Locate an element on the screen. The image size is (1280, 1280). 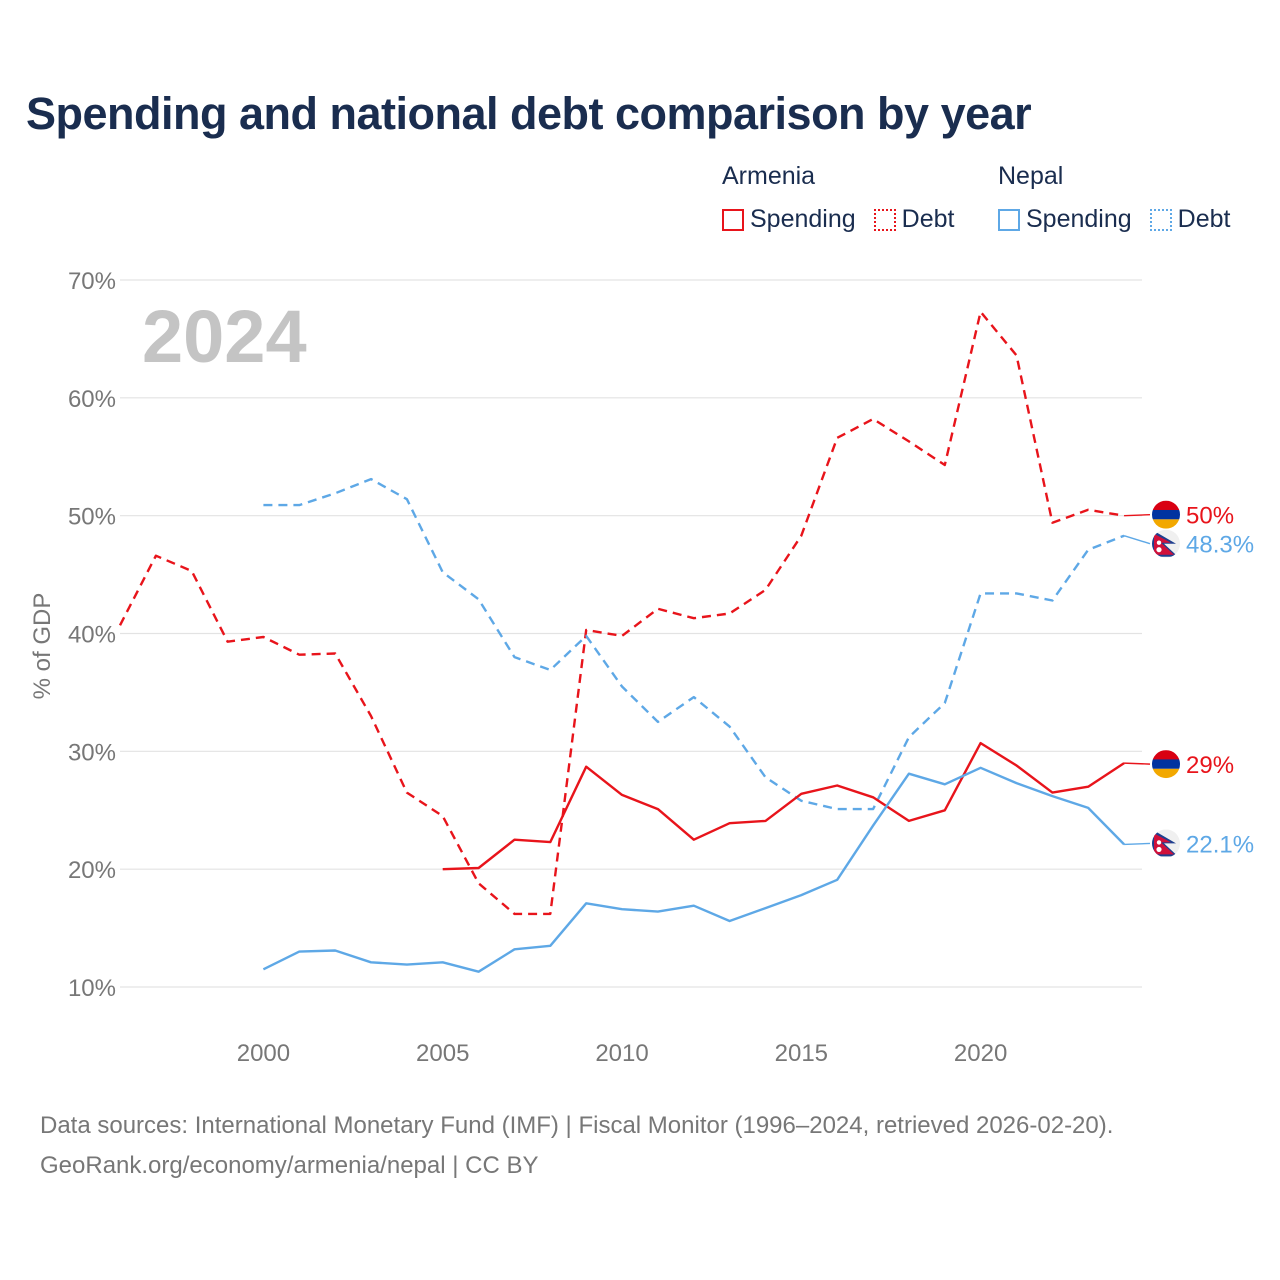
y-tick-label: 70% is located at coordinates (92, 281).